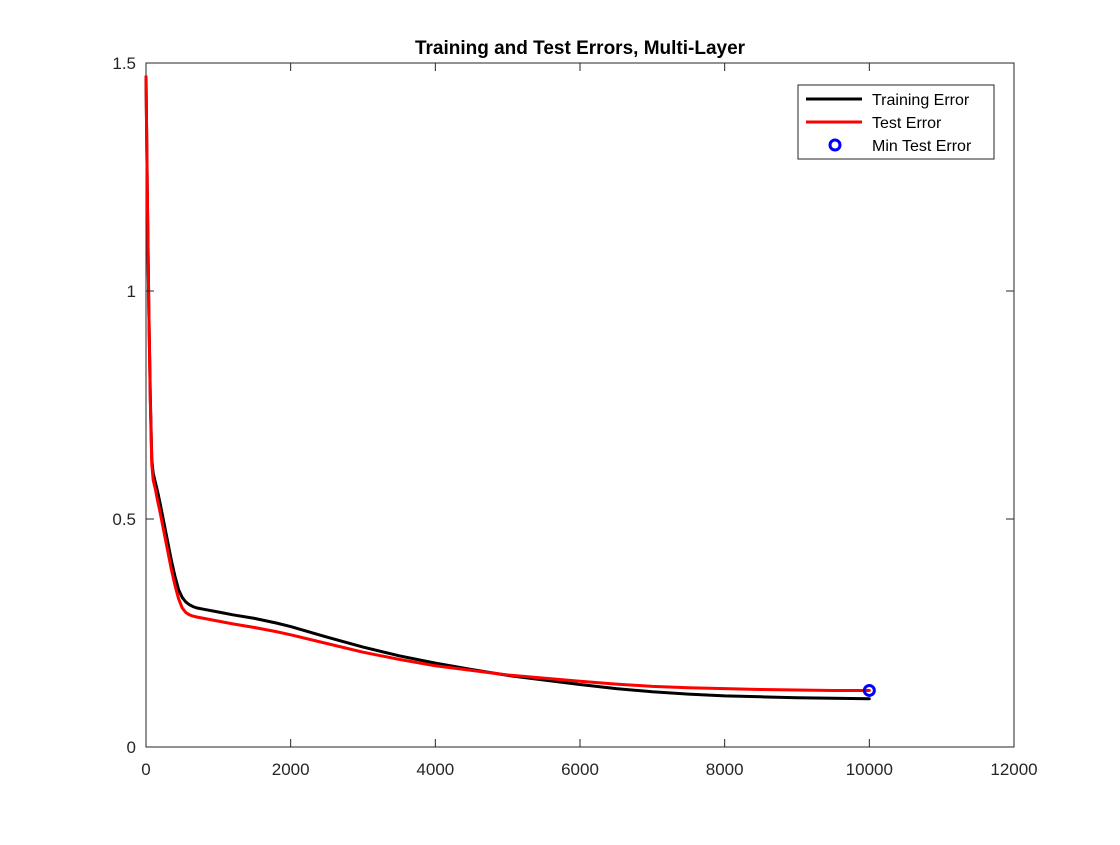  Describe the element at coordinates (145, 769) in the screenshot. I see `x-tick-label: 0` at that location.